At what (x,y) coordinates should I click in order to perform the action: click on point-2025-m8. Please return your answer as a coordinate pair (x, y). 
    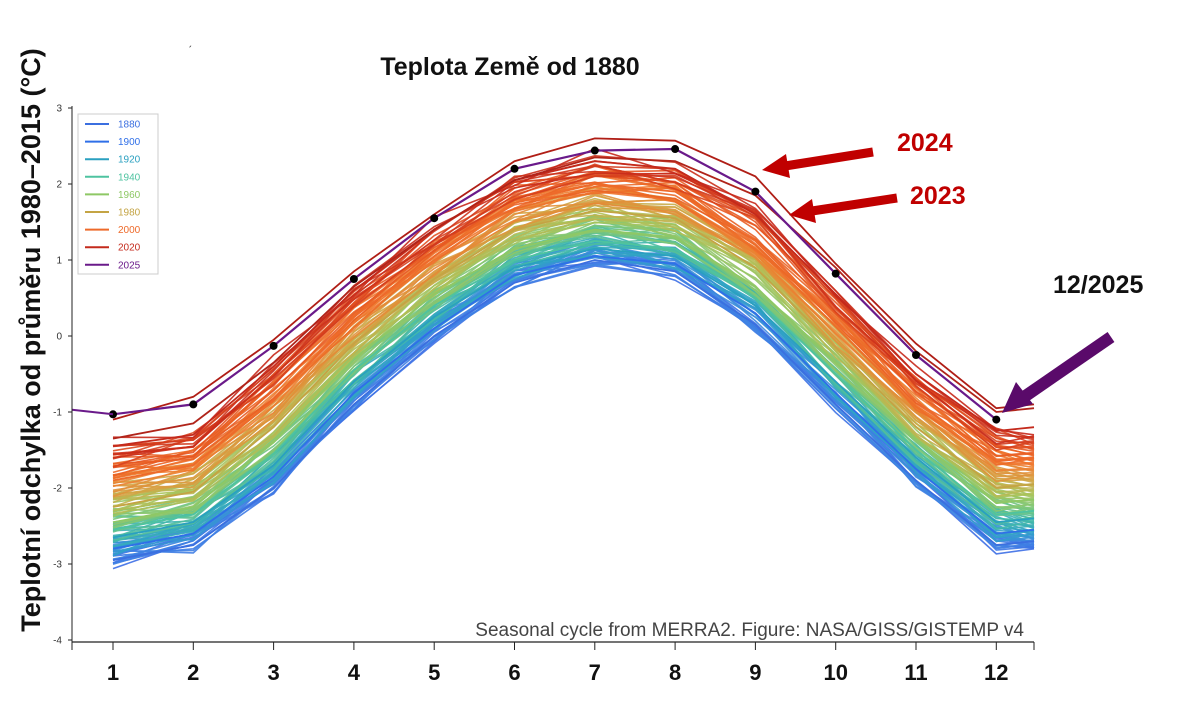
    Looking at the image, I should click on (675, 149).